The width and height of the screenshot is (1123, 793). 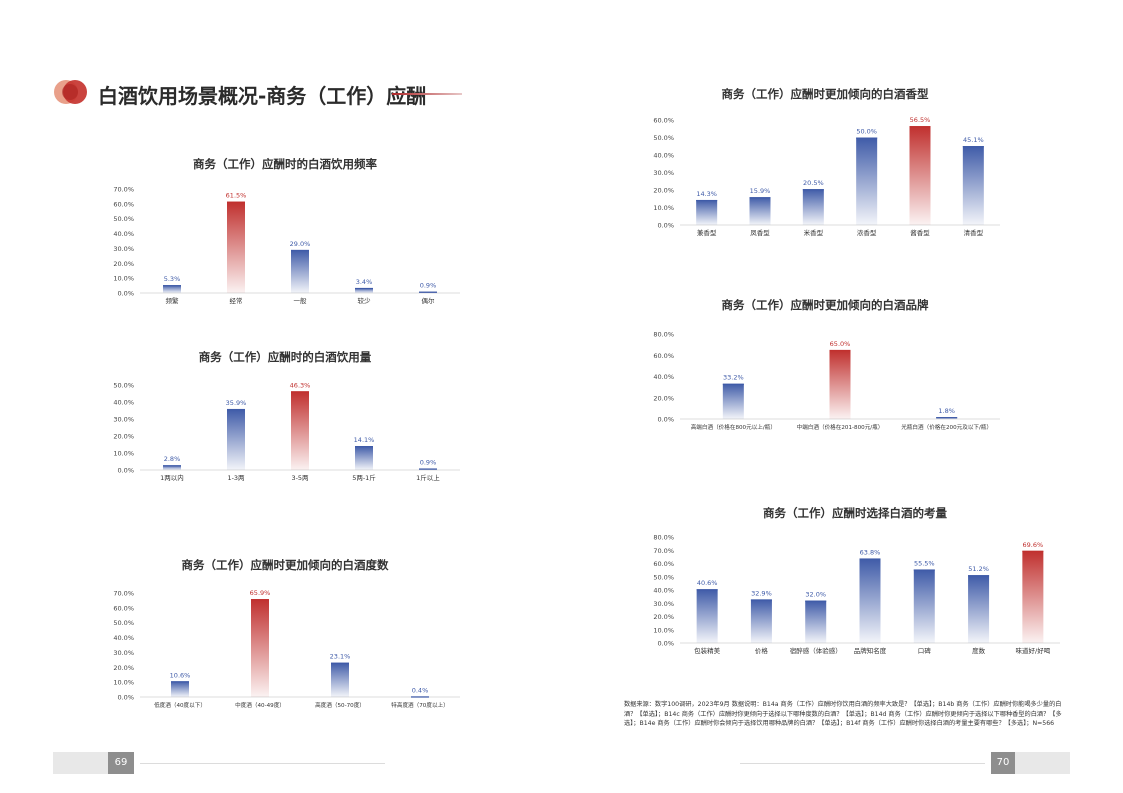 What do you see at coordinates (924, 563) in the screenshot?
I see `data-label: 55.5%` at bounding box center [924, 563].